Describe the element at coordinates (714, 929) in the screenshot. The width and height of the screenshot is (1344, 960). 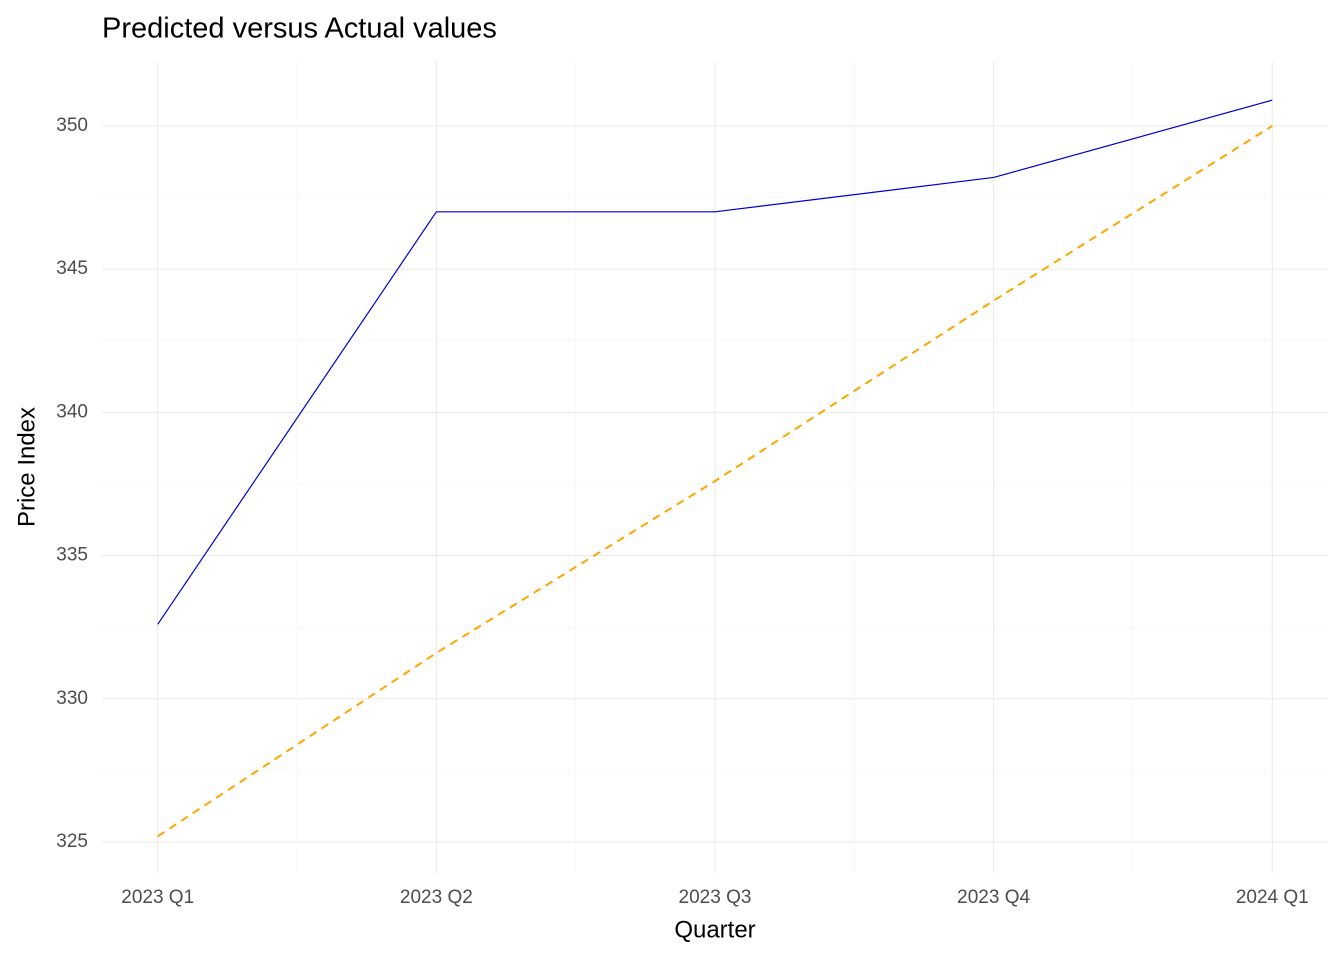
I see `x-axis-title: Quarter` at that location.